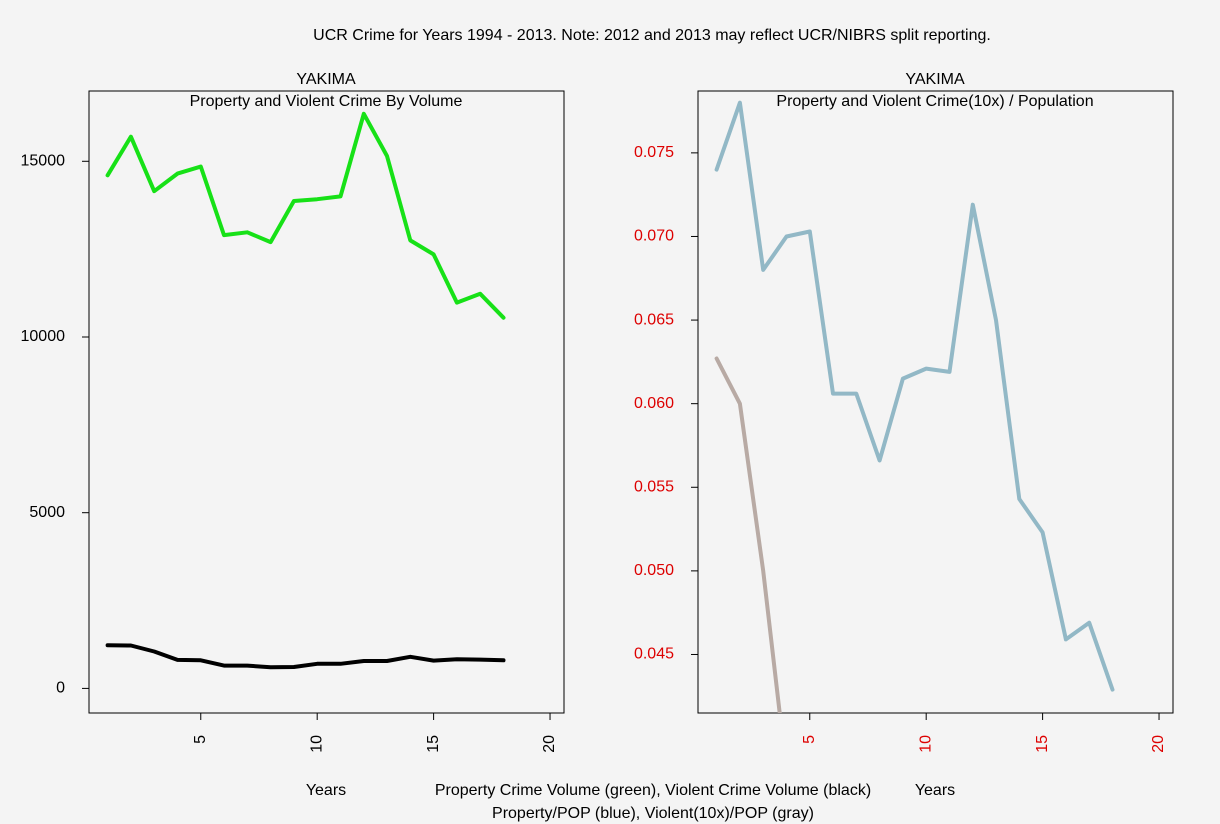  What do you see at coordinates (654, 403) in the screenshot?
I see `right-y-tick-label: 0.060` at bounding box center [654, 403].